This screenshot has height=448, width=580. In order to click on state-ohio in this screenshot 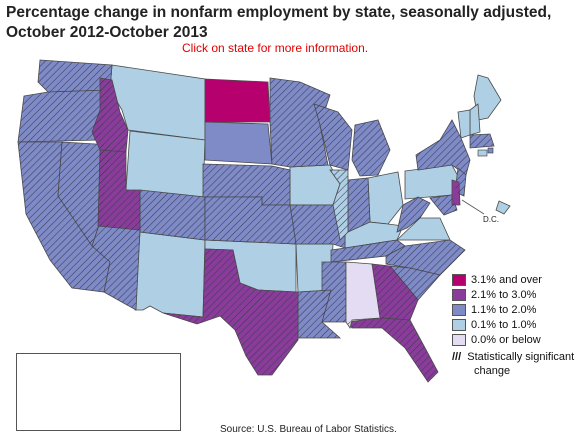, I will do `click(385, 198)`.